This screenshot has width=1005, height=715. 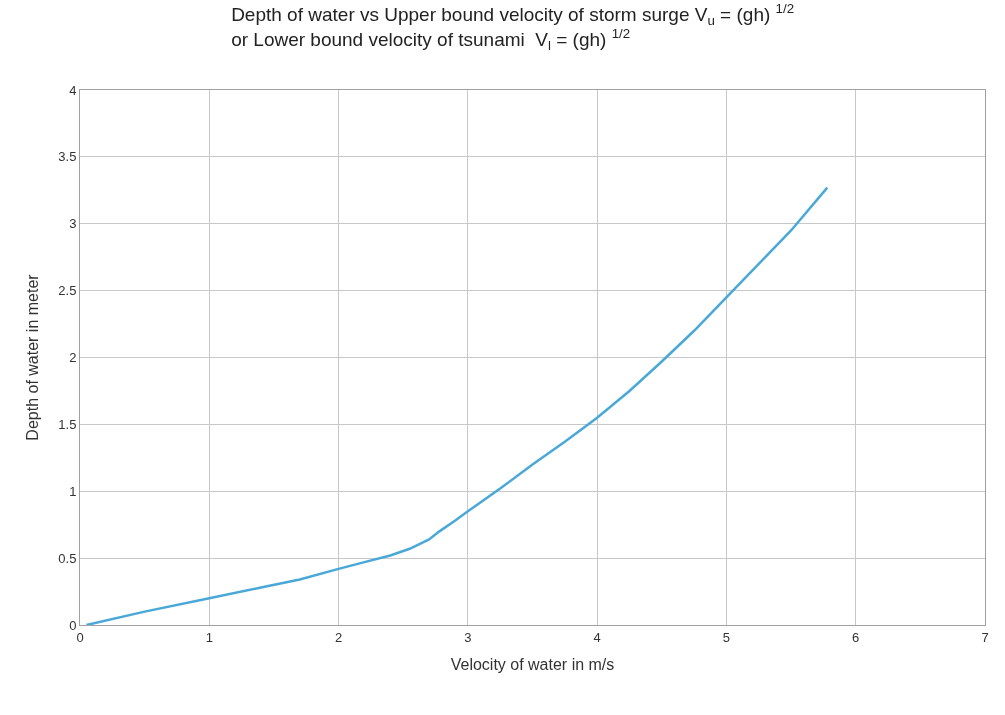 I want to click on y-tick-label: 3.5, so click(x=67, y=157).